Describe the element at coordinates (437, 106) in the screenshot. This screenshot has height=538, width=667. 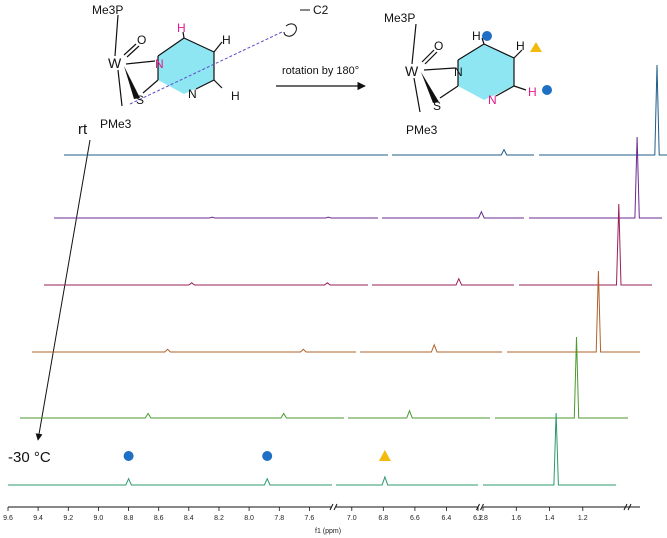
I see `right-sulfur: S` at that location.